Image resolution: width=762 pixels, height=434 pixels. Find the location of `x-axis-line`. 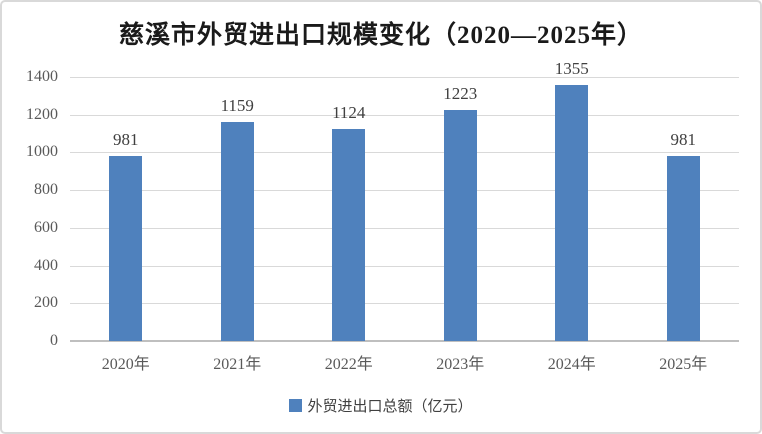

x-axis-line is located at coordinates (404, 341).